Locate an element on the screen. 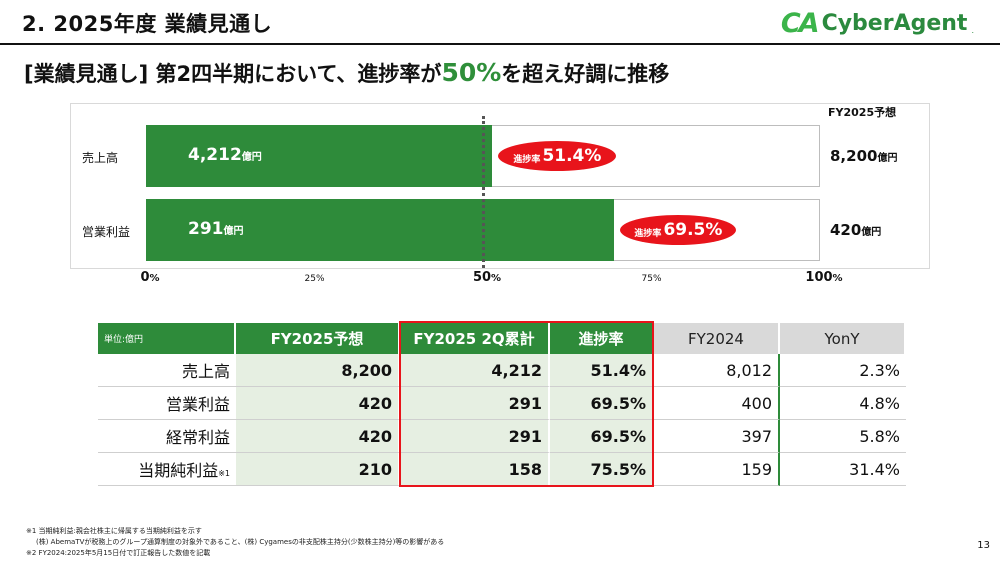  progress-badge: 進捗率 51.4% is located at coordinates (557, 156).